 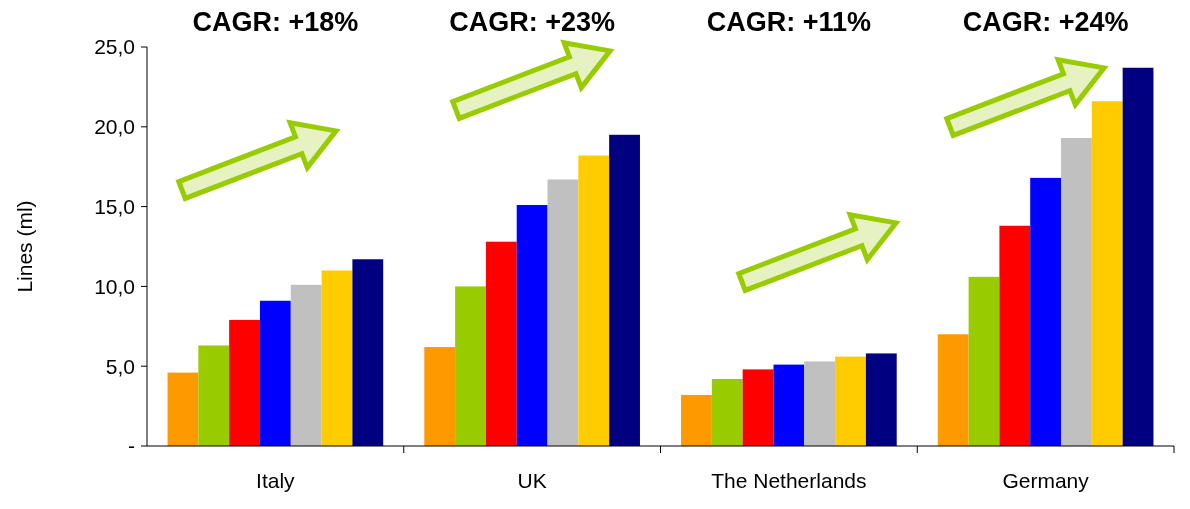 I want to click on y-axis-title: Lines (ml), so click(x=24, y=246).